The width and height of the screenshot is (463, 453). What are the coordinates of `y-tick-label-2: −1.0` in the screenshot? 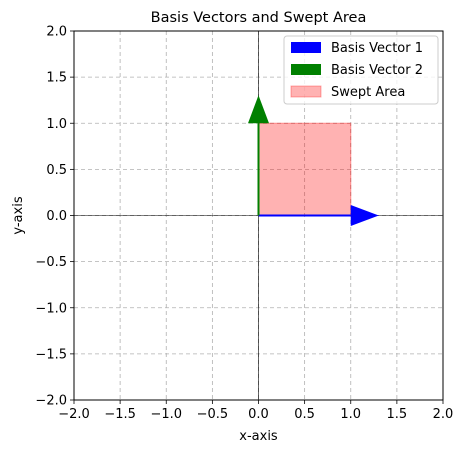 It's located at (51, 308).